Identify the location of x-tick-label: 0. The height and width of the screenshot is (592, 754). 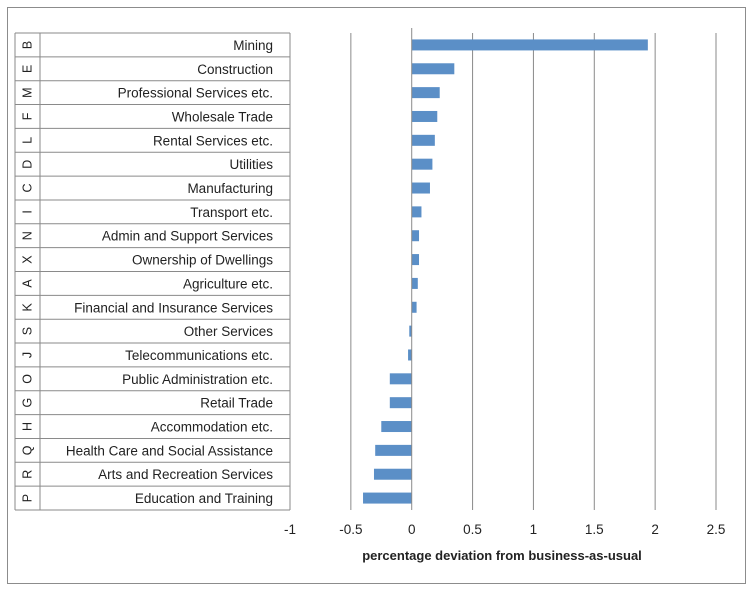
(412, 529).